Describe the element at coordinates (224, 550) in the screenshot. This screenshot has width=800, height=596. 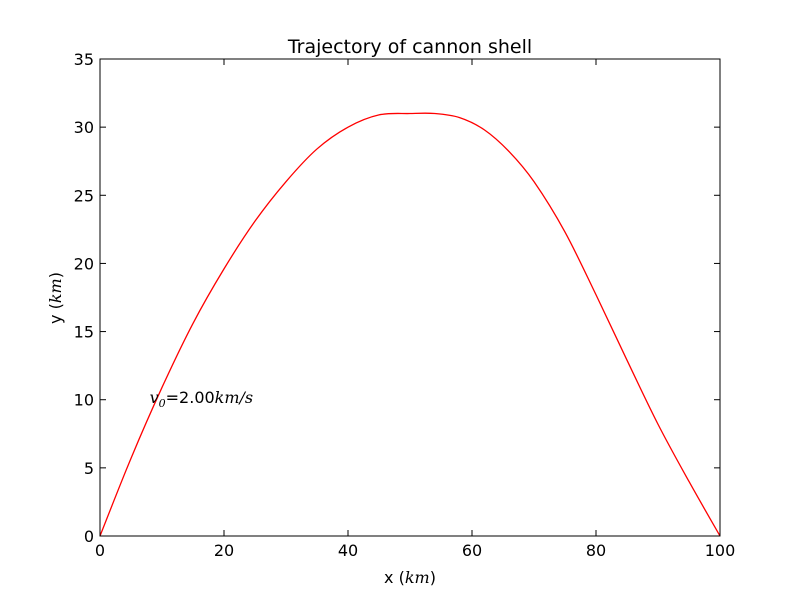
I see `x-tick-label: 20` at that location.